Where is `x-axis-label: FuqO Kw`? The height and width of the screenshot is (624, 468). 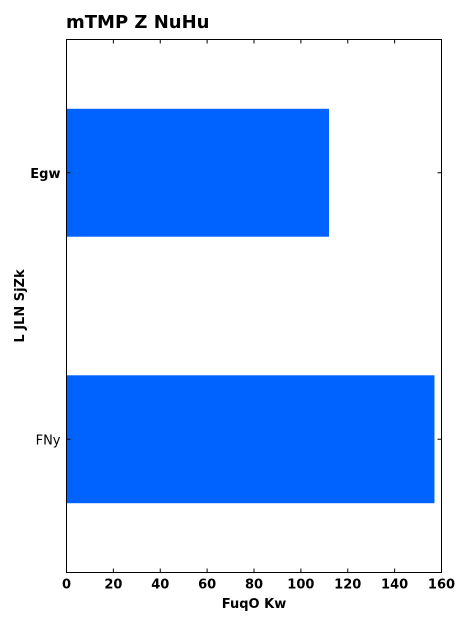 x-axis-label: FuqO Kw is located at coordinates (254, 604).